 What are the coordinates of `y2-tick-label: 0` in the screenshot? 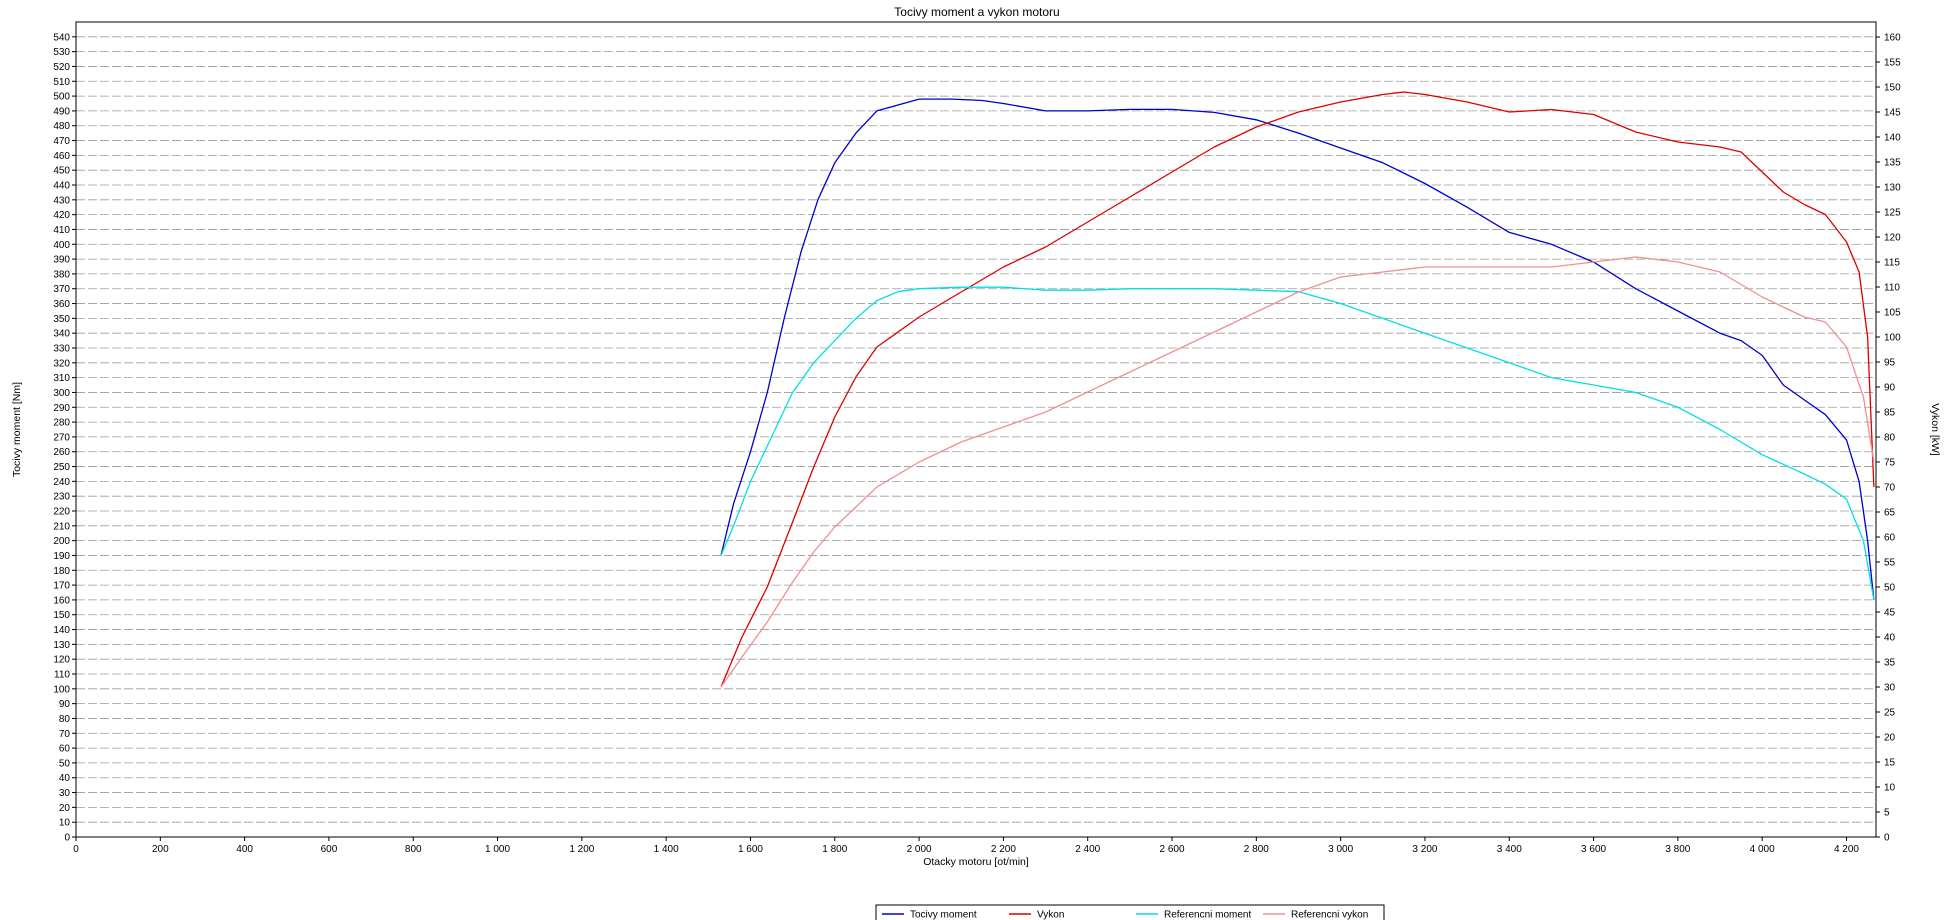 It's located at (1887, 838).